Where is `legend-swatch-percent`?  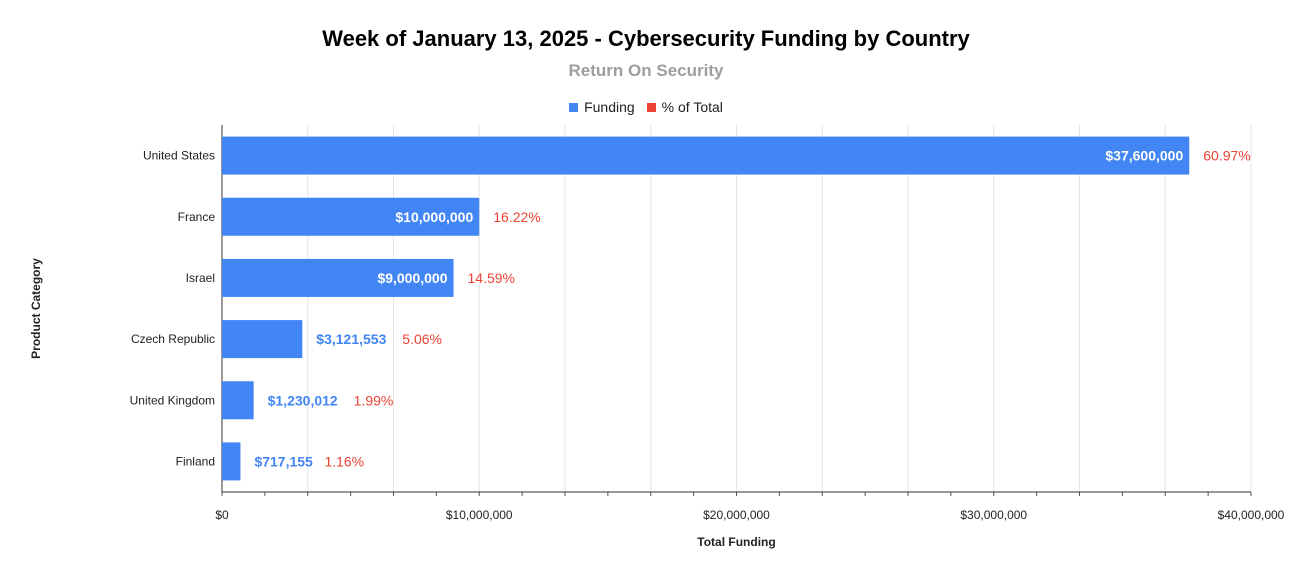 legend-swatch-percent is located at coordinates (651, 107).